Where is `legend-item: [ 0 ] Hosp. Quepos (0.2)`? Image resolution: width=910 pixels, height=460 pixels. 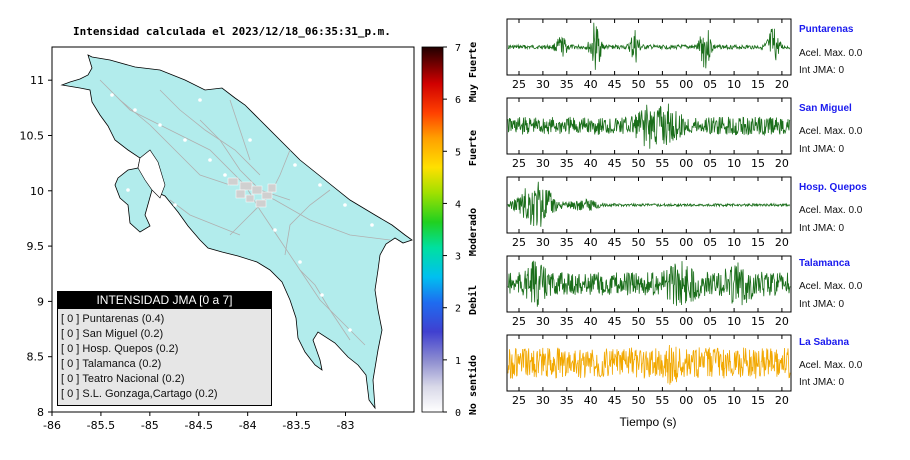 legend-item: [ 0 ] Hosp. Quepos (0.2) is located at coordinates (120, 349).